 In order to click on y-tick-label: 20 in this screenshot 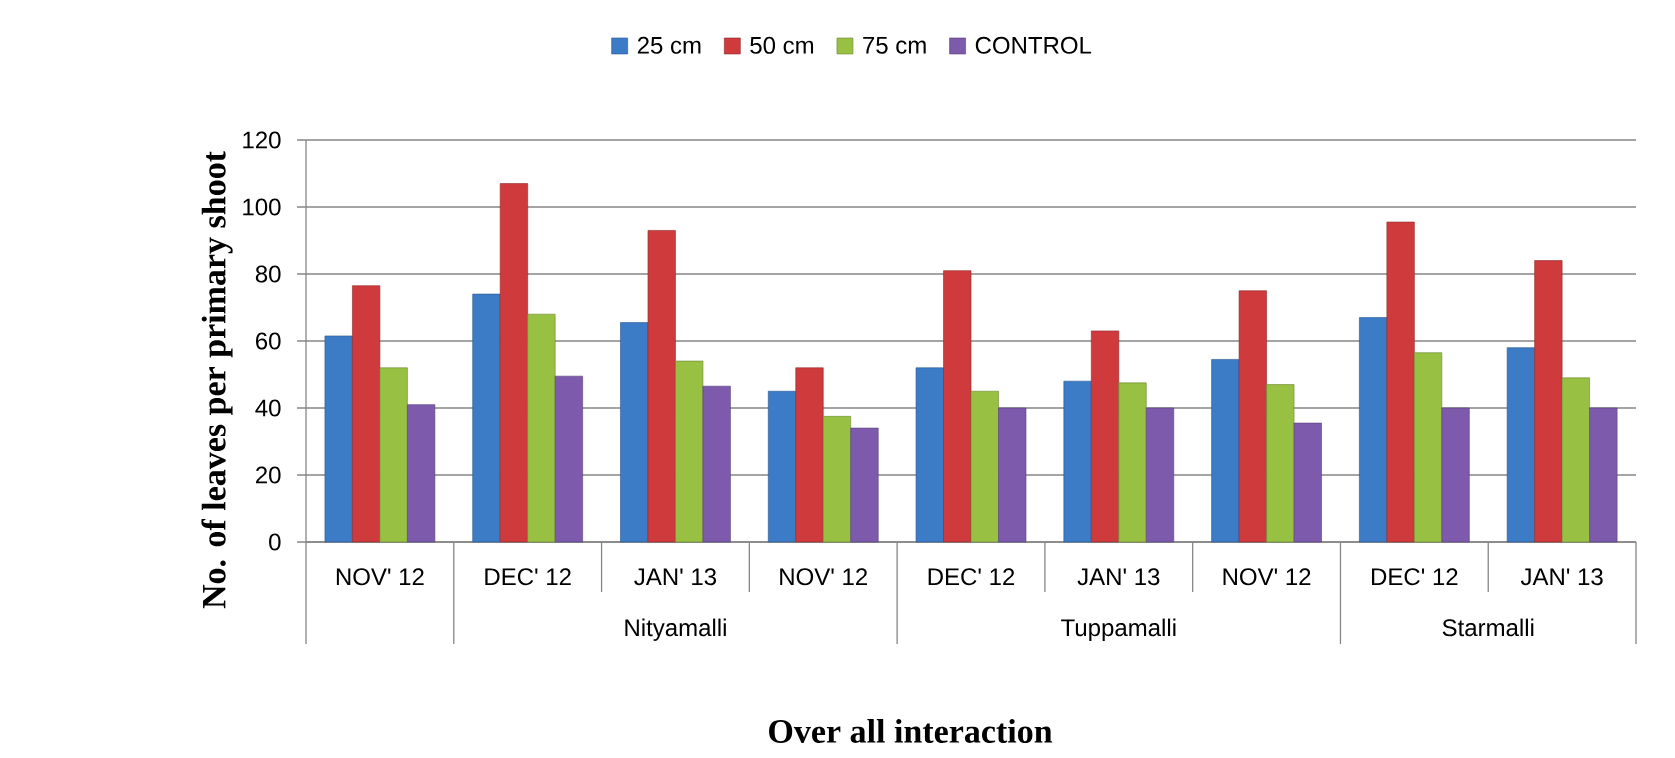, I will do `click(268, 475)`.